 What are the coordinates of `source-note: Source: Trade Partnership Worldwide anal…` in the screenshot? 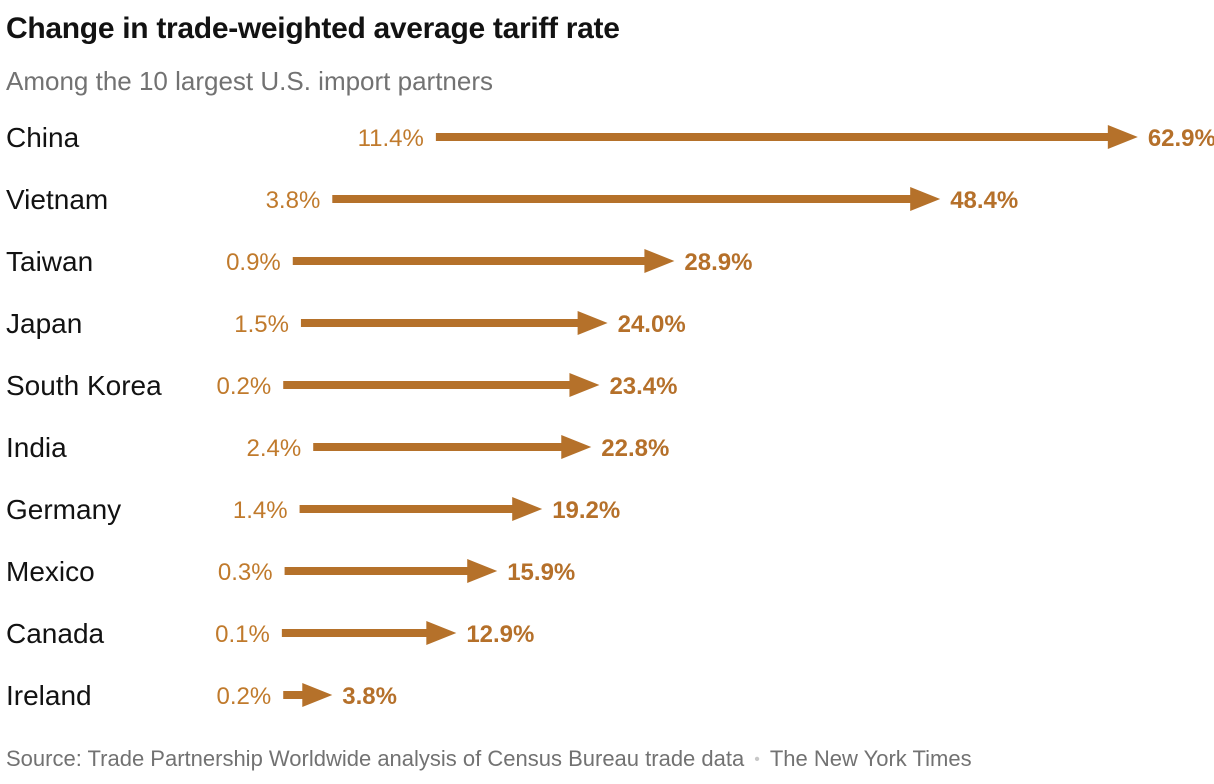 It's located at (375, 758).